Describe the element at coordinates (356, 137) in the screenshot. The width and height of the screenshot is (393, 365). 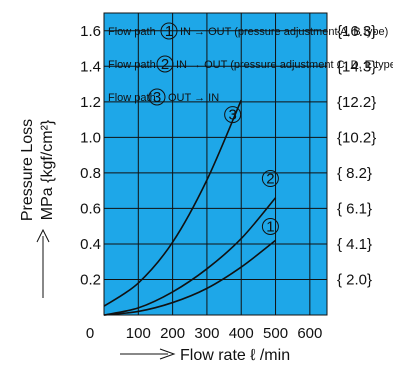
I see `y2-tick-label: {10.2}` at that location.